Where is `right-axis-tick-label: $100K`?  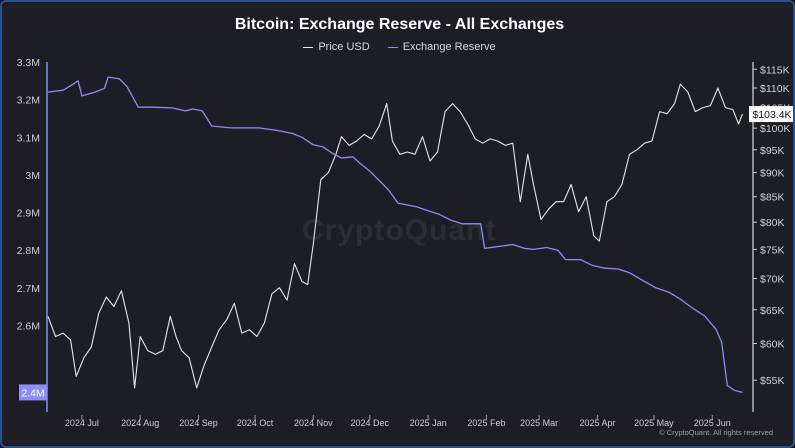
right-axis-tick-label: $100K is located at coordinates (775, 129).